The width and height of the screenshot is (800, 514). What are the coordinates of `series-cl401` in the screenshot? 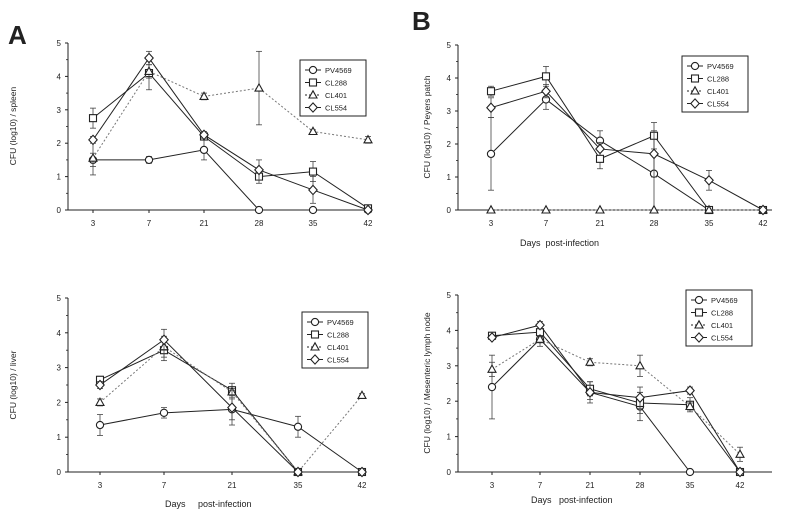 It's located at (616, 397).